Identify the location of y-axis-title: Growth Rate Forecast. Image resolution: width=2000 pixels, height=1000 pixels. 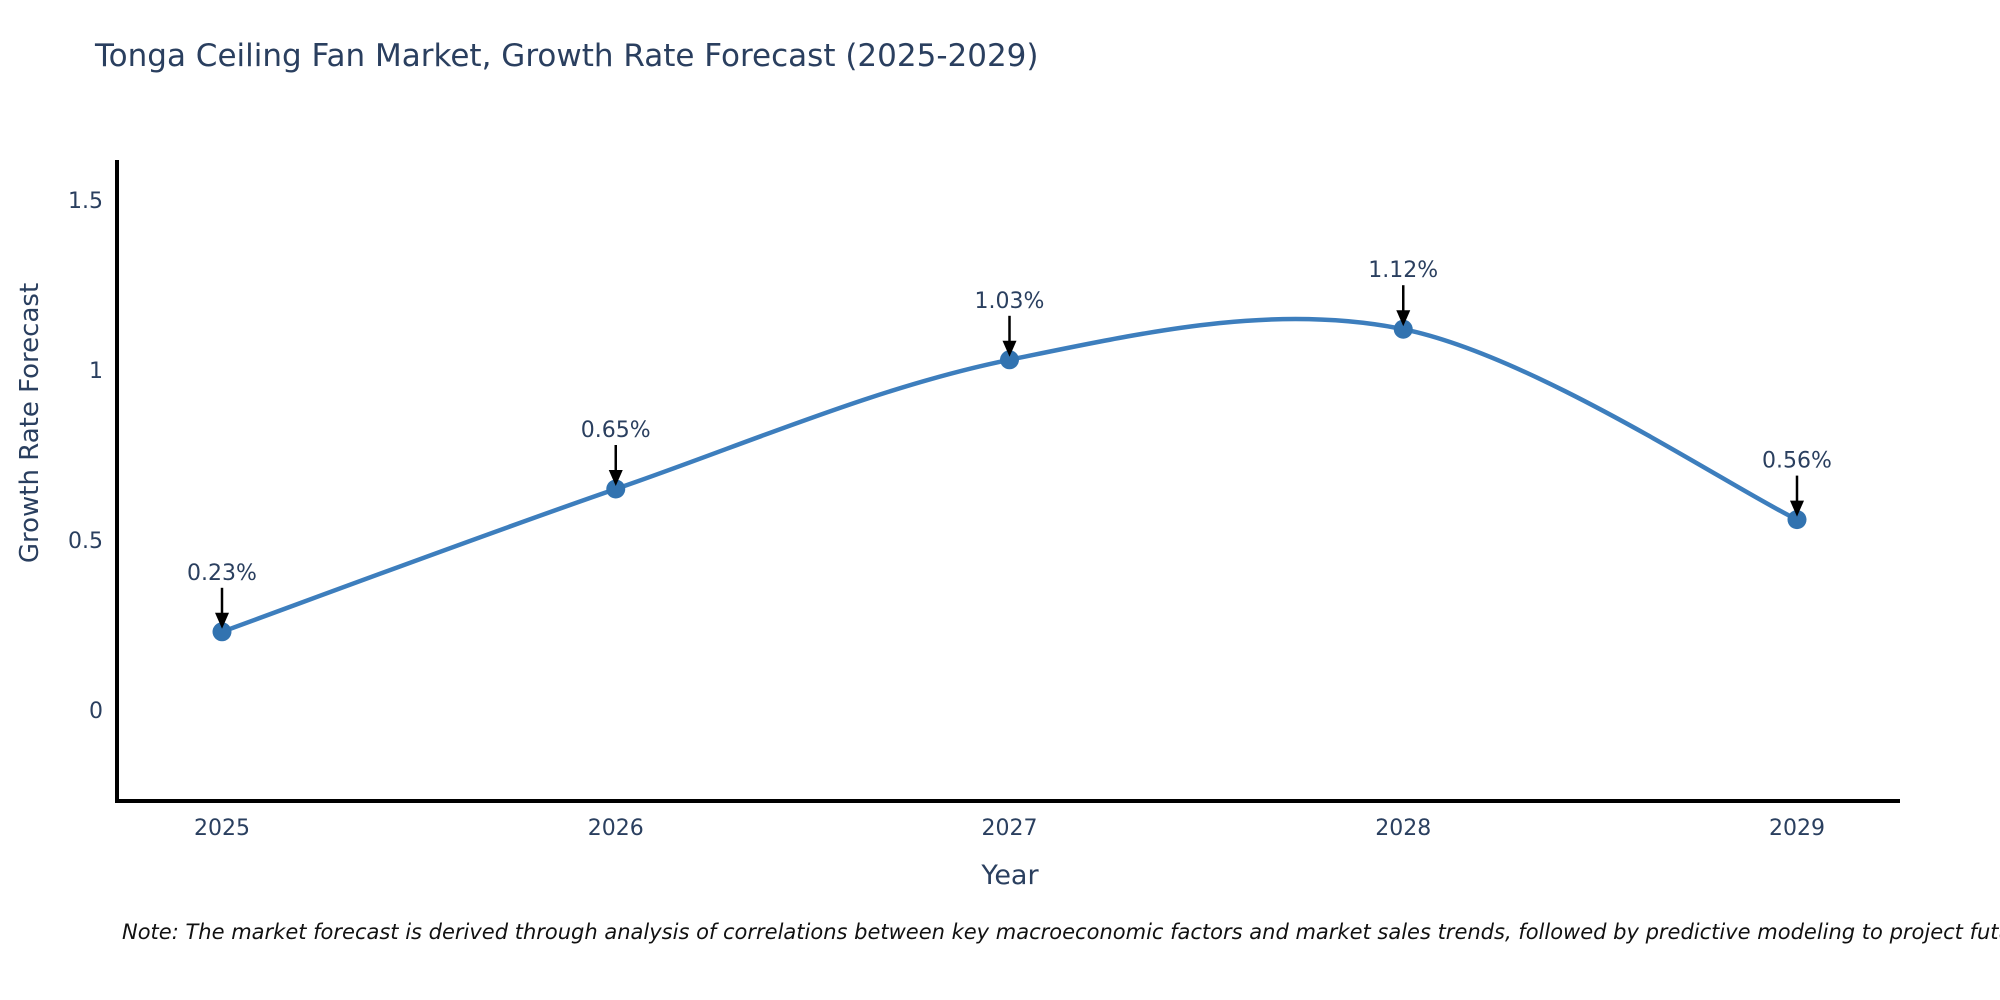
(30, 423).